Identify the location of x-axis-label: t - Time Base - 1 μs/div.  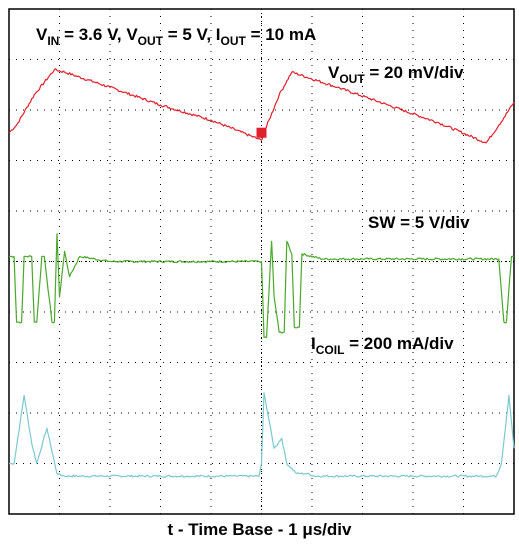
(259, 529).